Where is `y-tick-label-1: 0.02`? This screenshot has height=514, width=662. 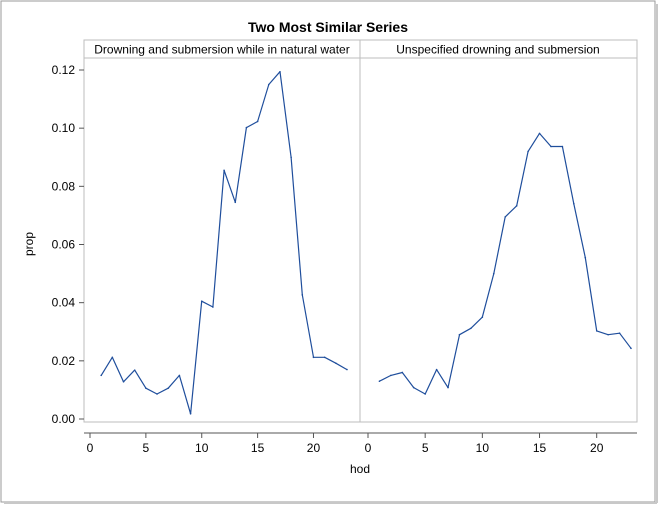 y-tick-label-1: 0.02 is located at coordinates (64, 361).